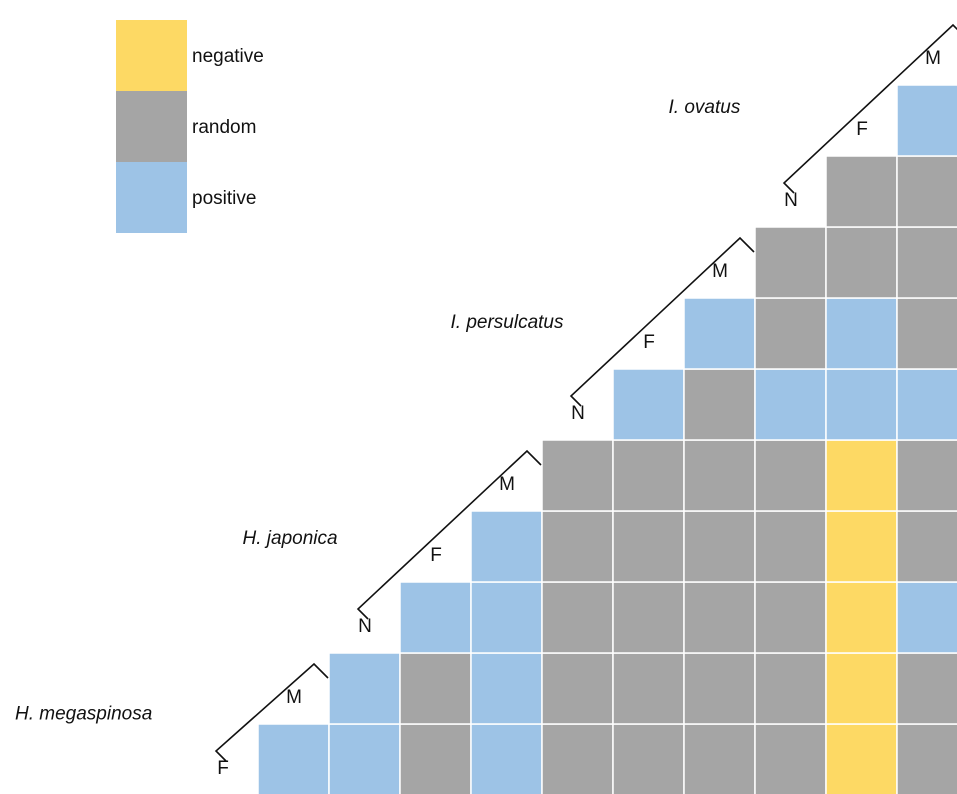 The height and width of the screenshot is (794, 957). I want to click on legend: negative random positive, so click(190, 126).